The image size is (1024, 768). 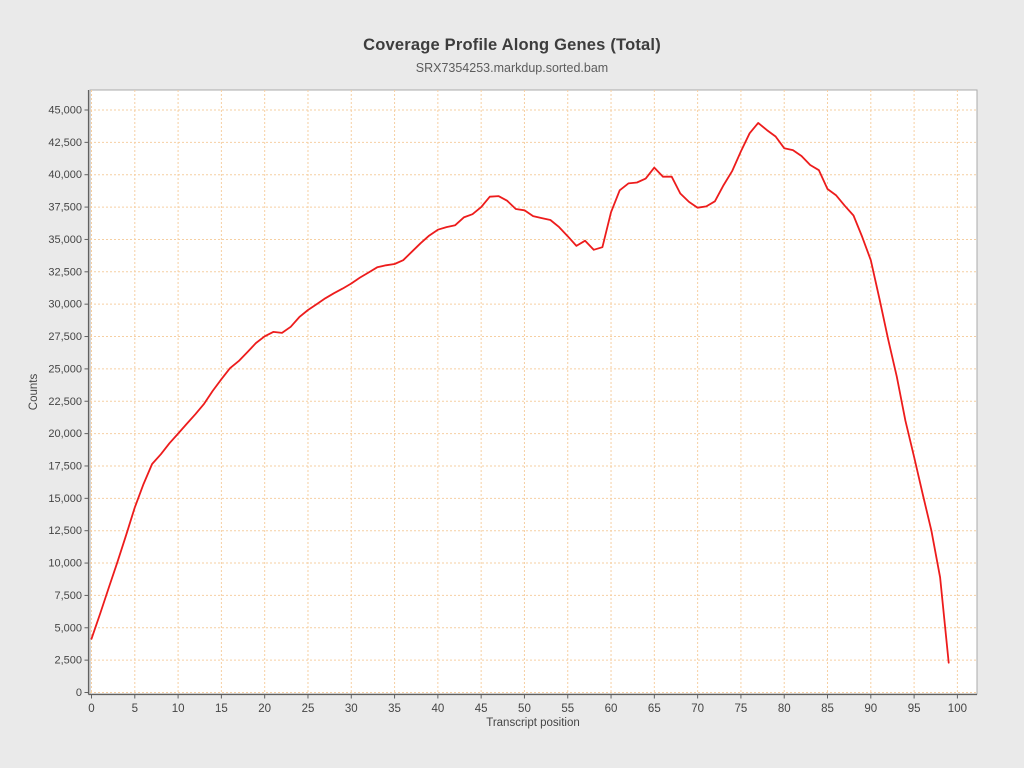 What do you see at coordinates (91, 709) in the screenshot?
I see `x-tick-label: 0` at bounding box center [91, 709].